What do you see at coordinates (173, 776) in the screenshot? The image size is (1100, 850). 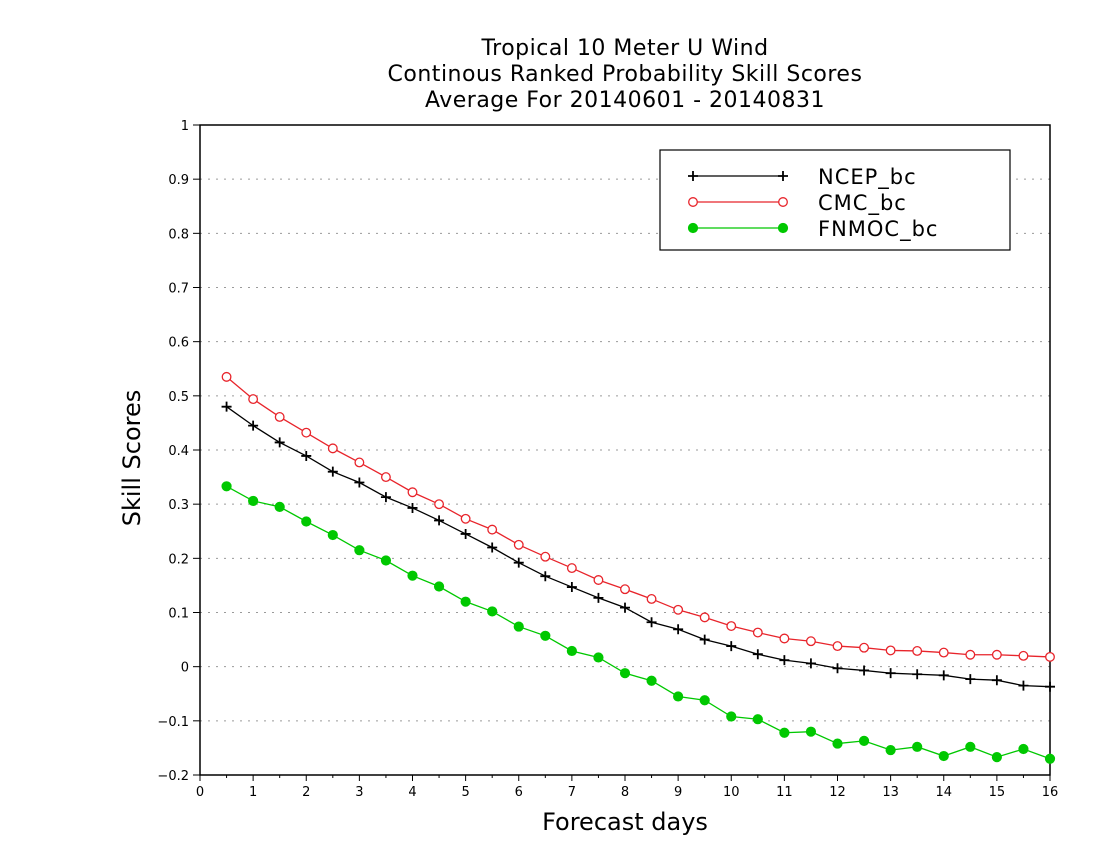 I see `y-tick-label: −0.2` at bounding box center [173, 776].